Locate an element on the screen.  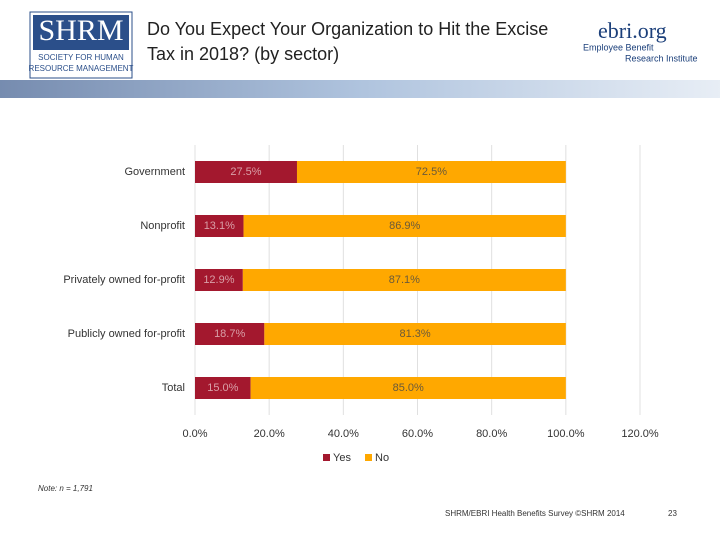
value-label: 15.0% is located at coordinates (222, 388).